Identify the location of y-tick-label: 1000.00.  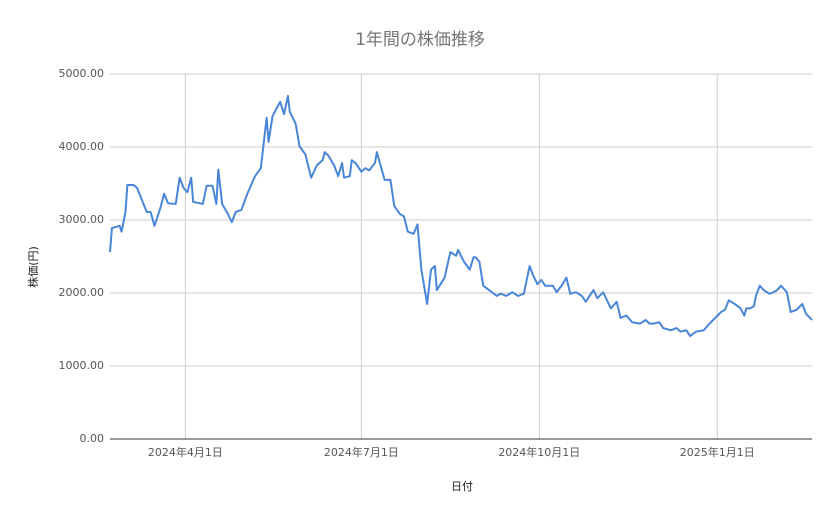
(82, 365).